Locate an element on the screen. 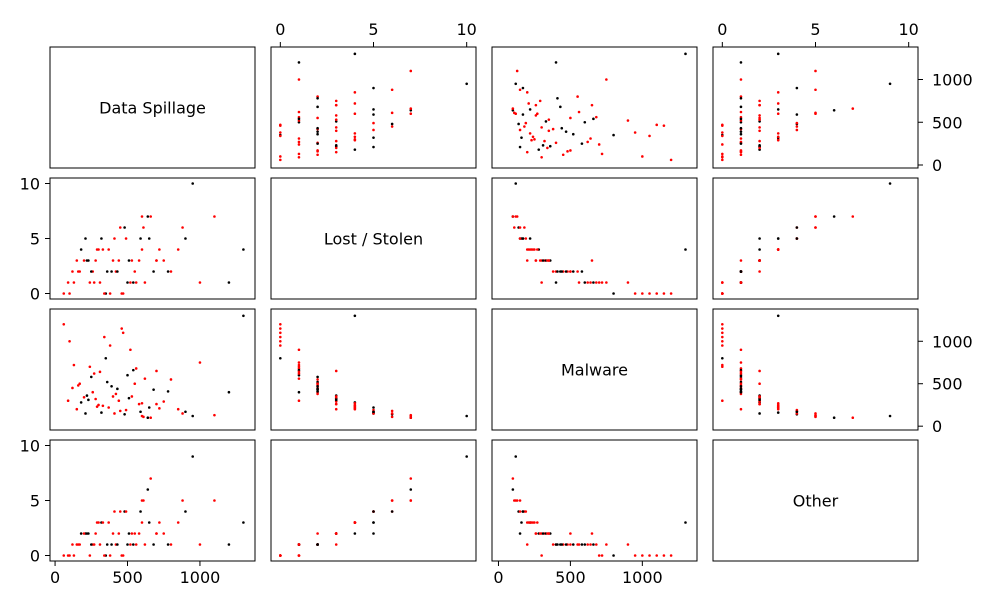 The image size is (983, 598). panel-frame is located at coordinates (815, 500).